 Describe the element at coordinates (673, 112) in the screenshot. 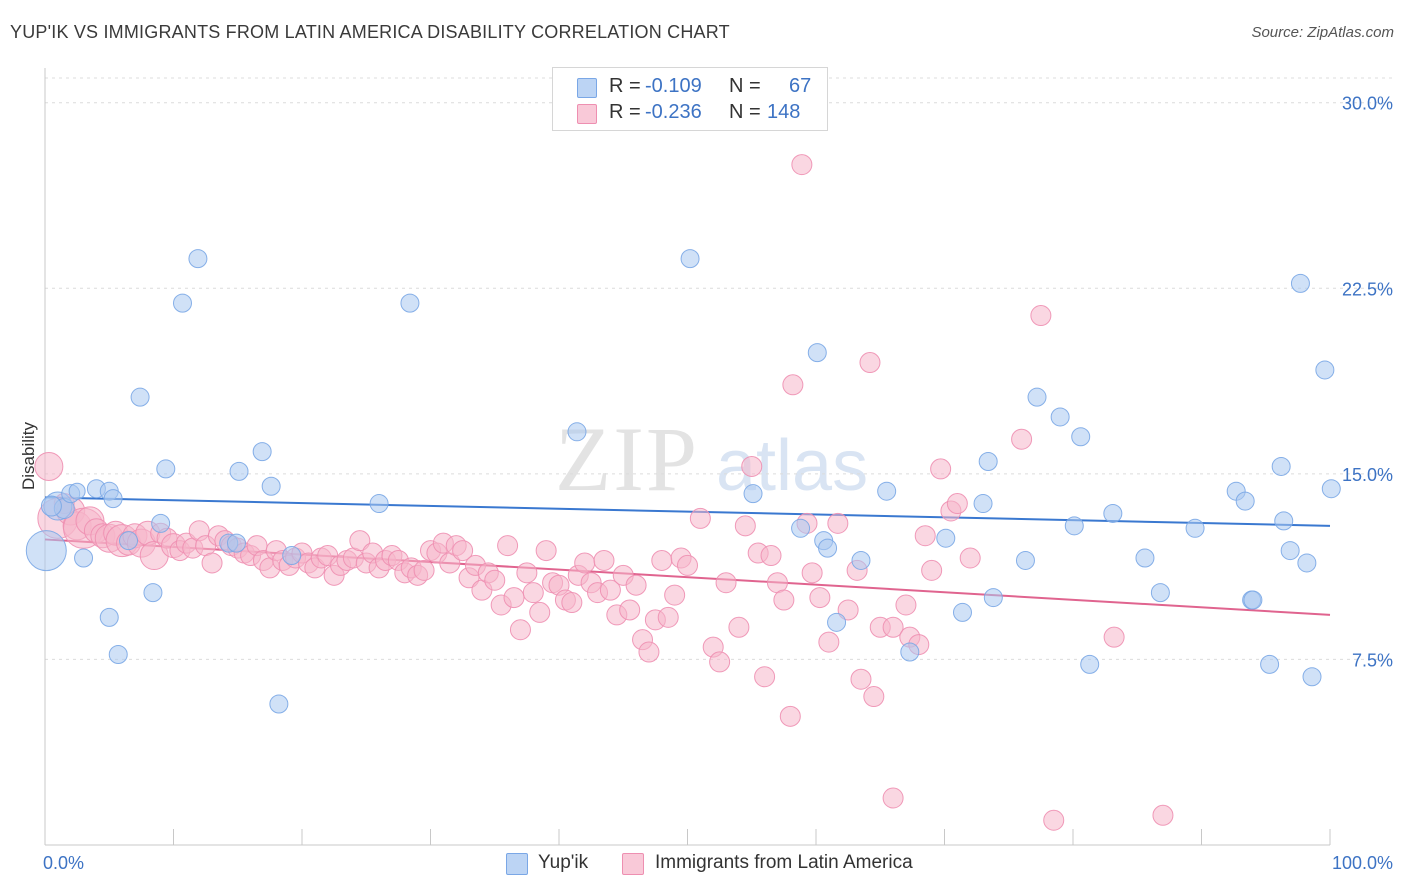

I see `legend-r-value: -0.236` at that location.